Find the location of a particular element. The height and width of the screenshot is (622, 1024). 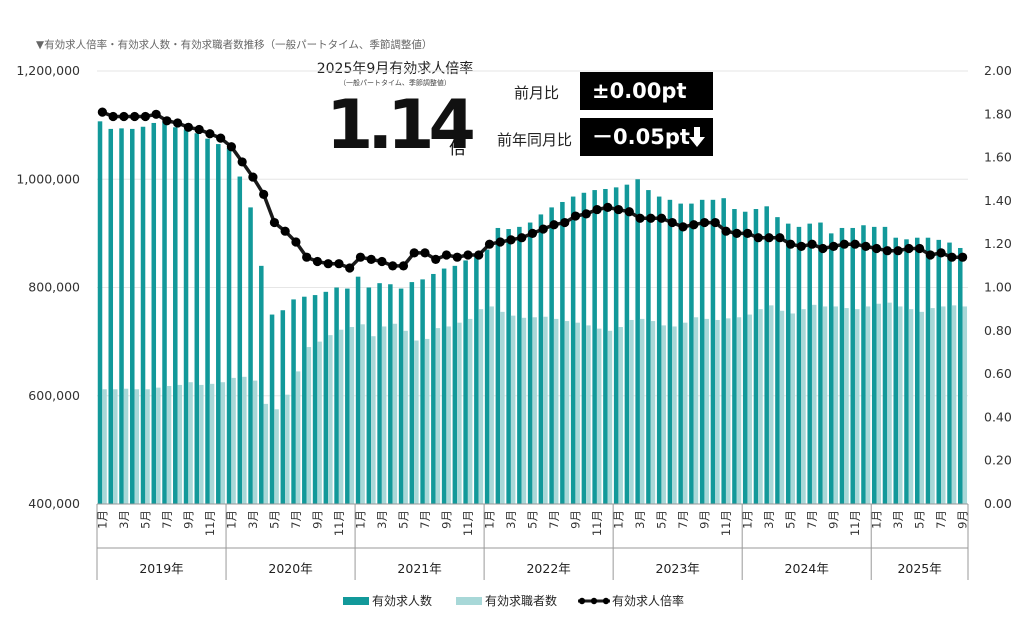

left-axis-tick-label: 1,200,000 is located at coordinates (48, 70).